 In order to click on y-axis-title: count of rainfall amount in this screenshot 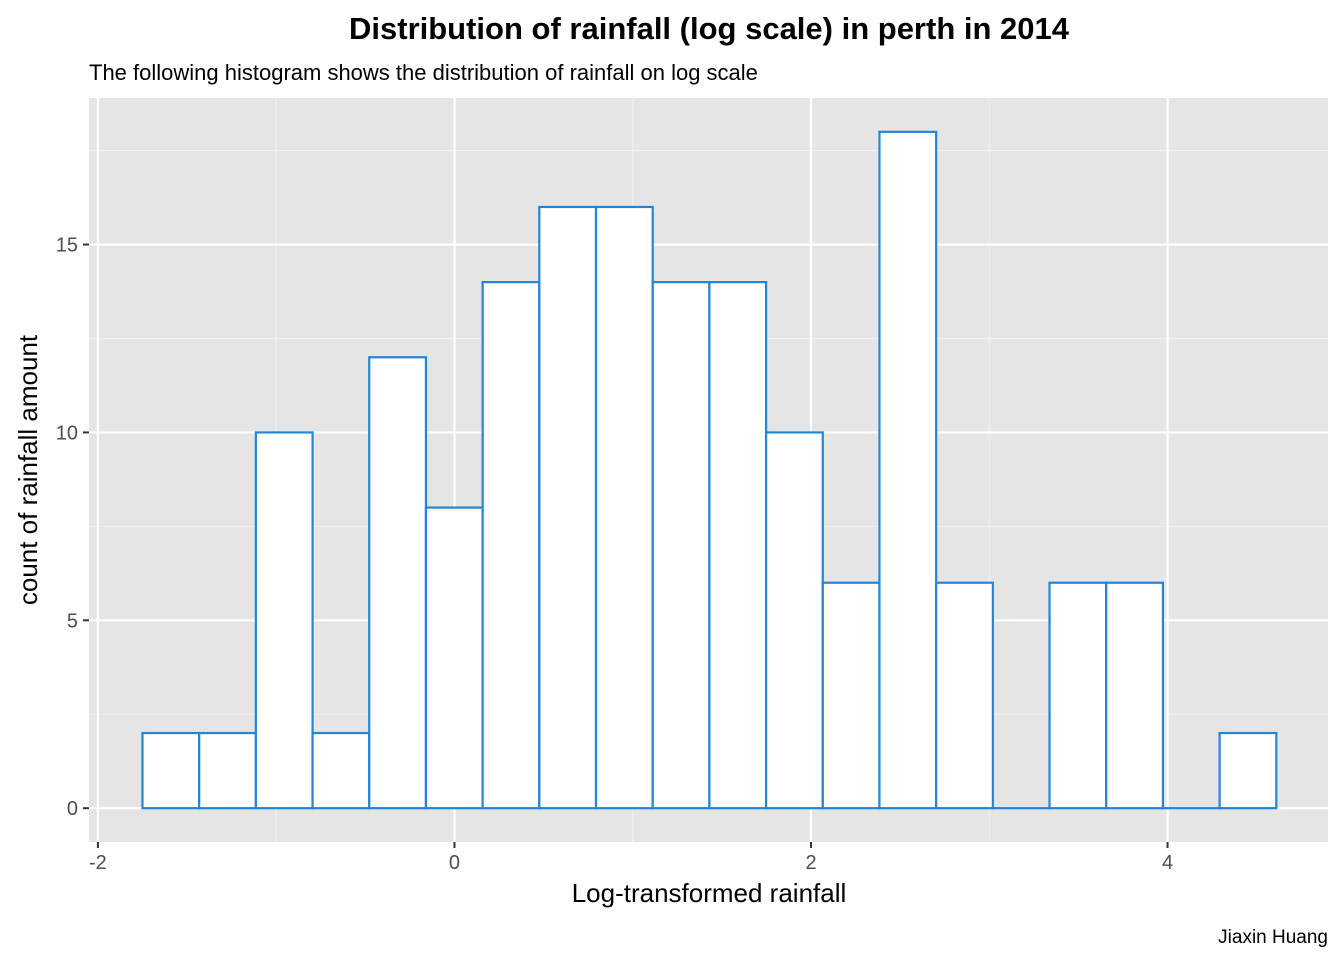, I will do `click(28, 469)`.